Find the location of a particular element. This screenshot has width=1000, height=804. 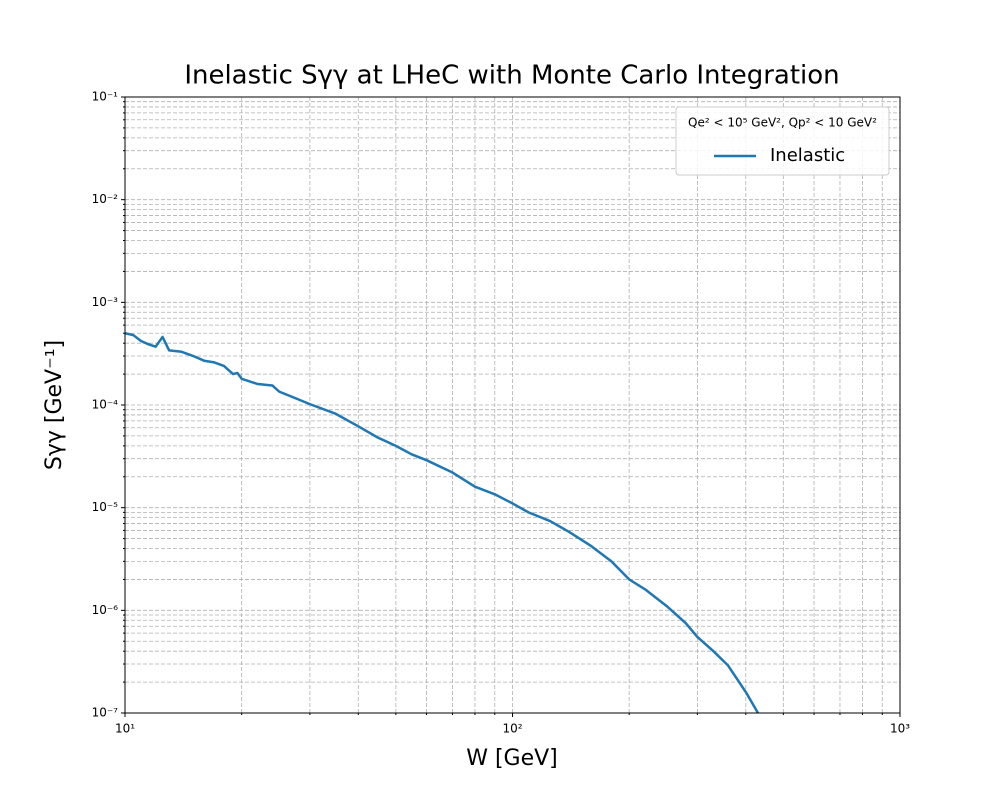

y-tick-label: 10⁻³ is located at coordinates (105, 302).